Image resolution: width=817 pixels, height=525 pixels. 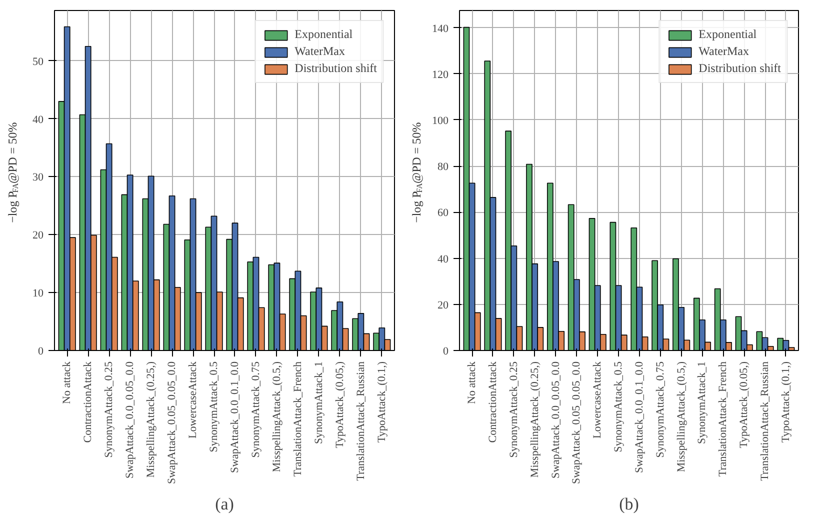 What do you see at coordinates (629, 504) in the screenshot?
I see `text: (b)` at bounding box center [629, 504].